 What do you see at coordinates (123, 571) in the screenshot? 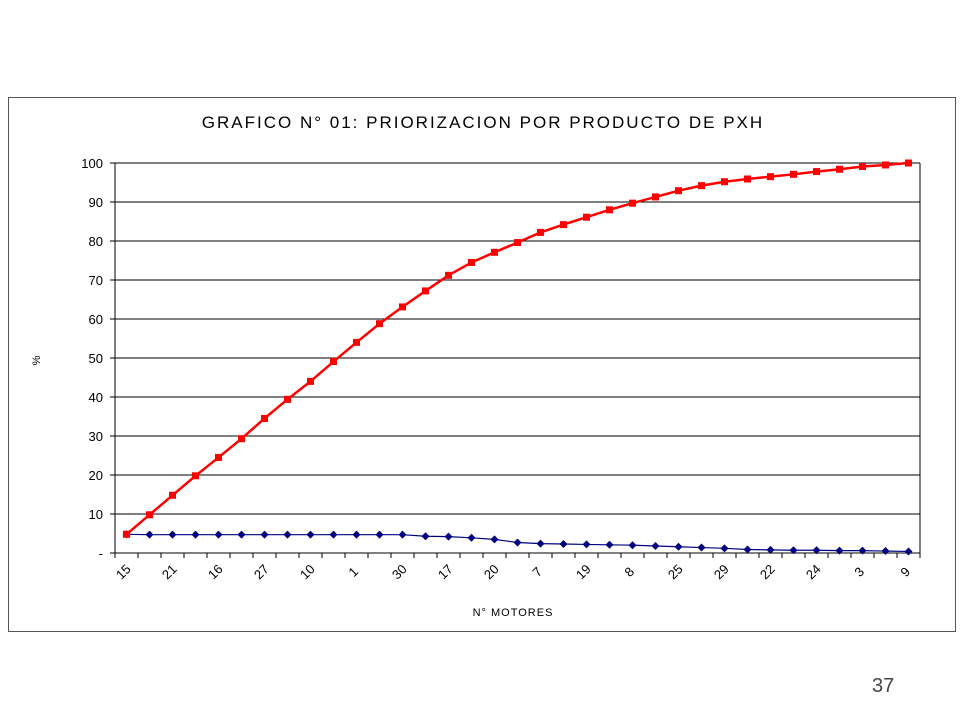
I see `x-tick-label: 15` at bounding box center [123, 571].